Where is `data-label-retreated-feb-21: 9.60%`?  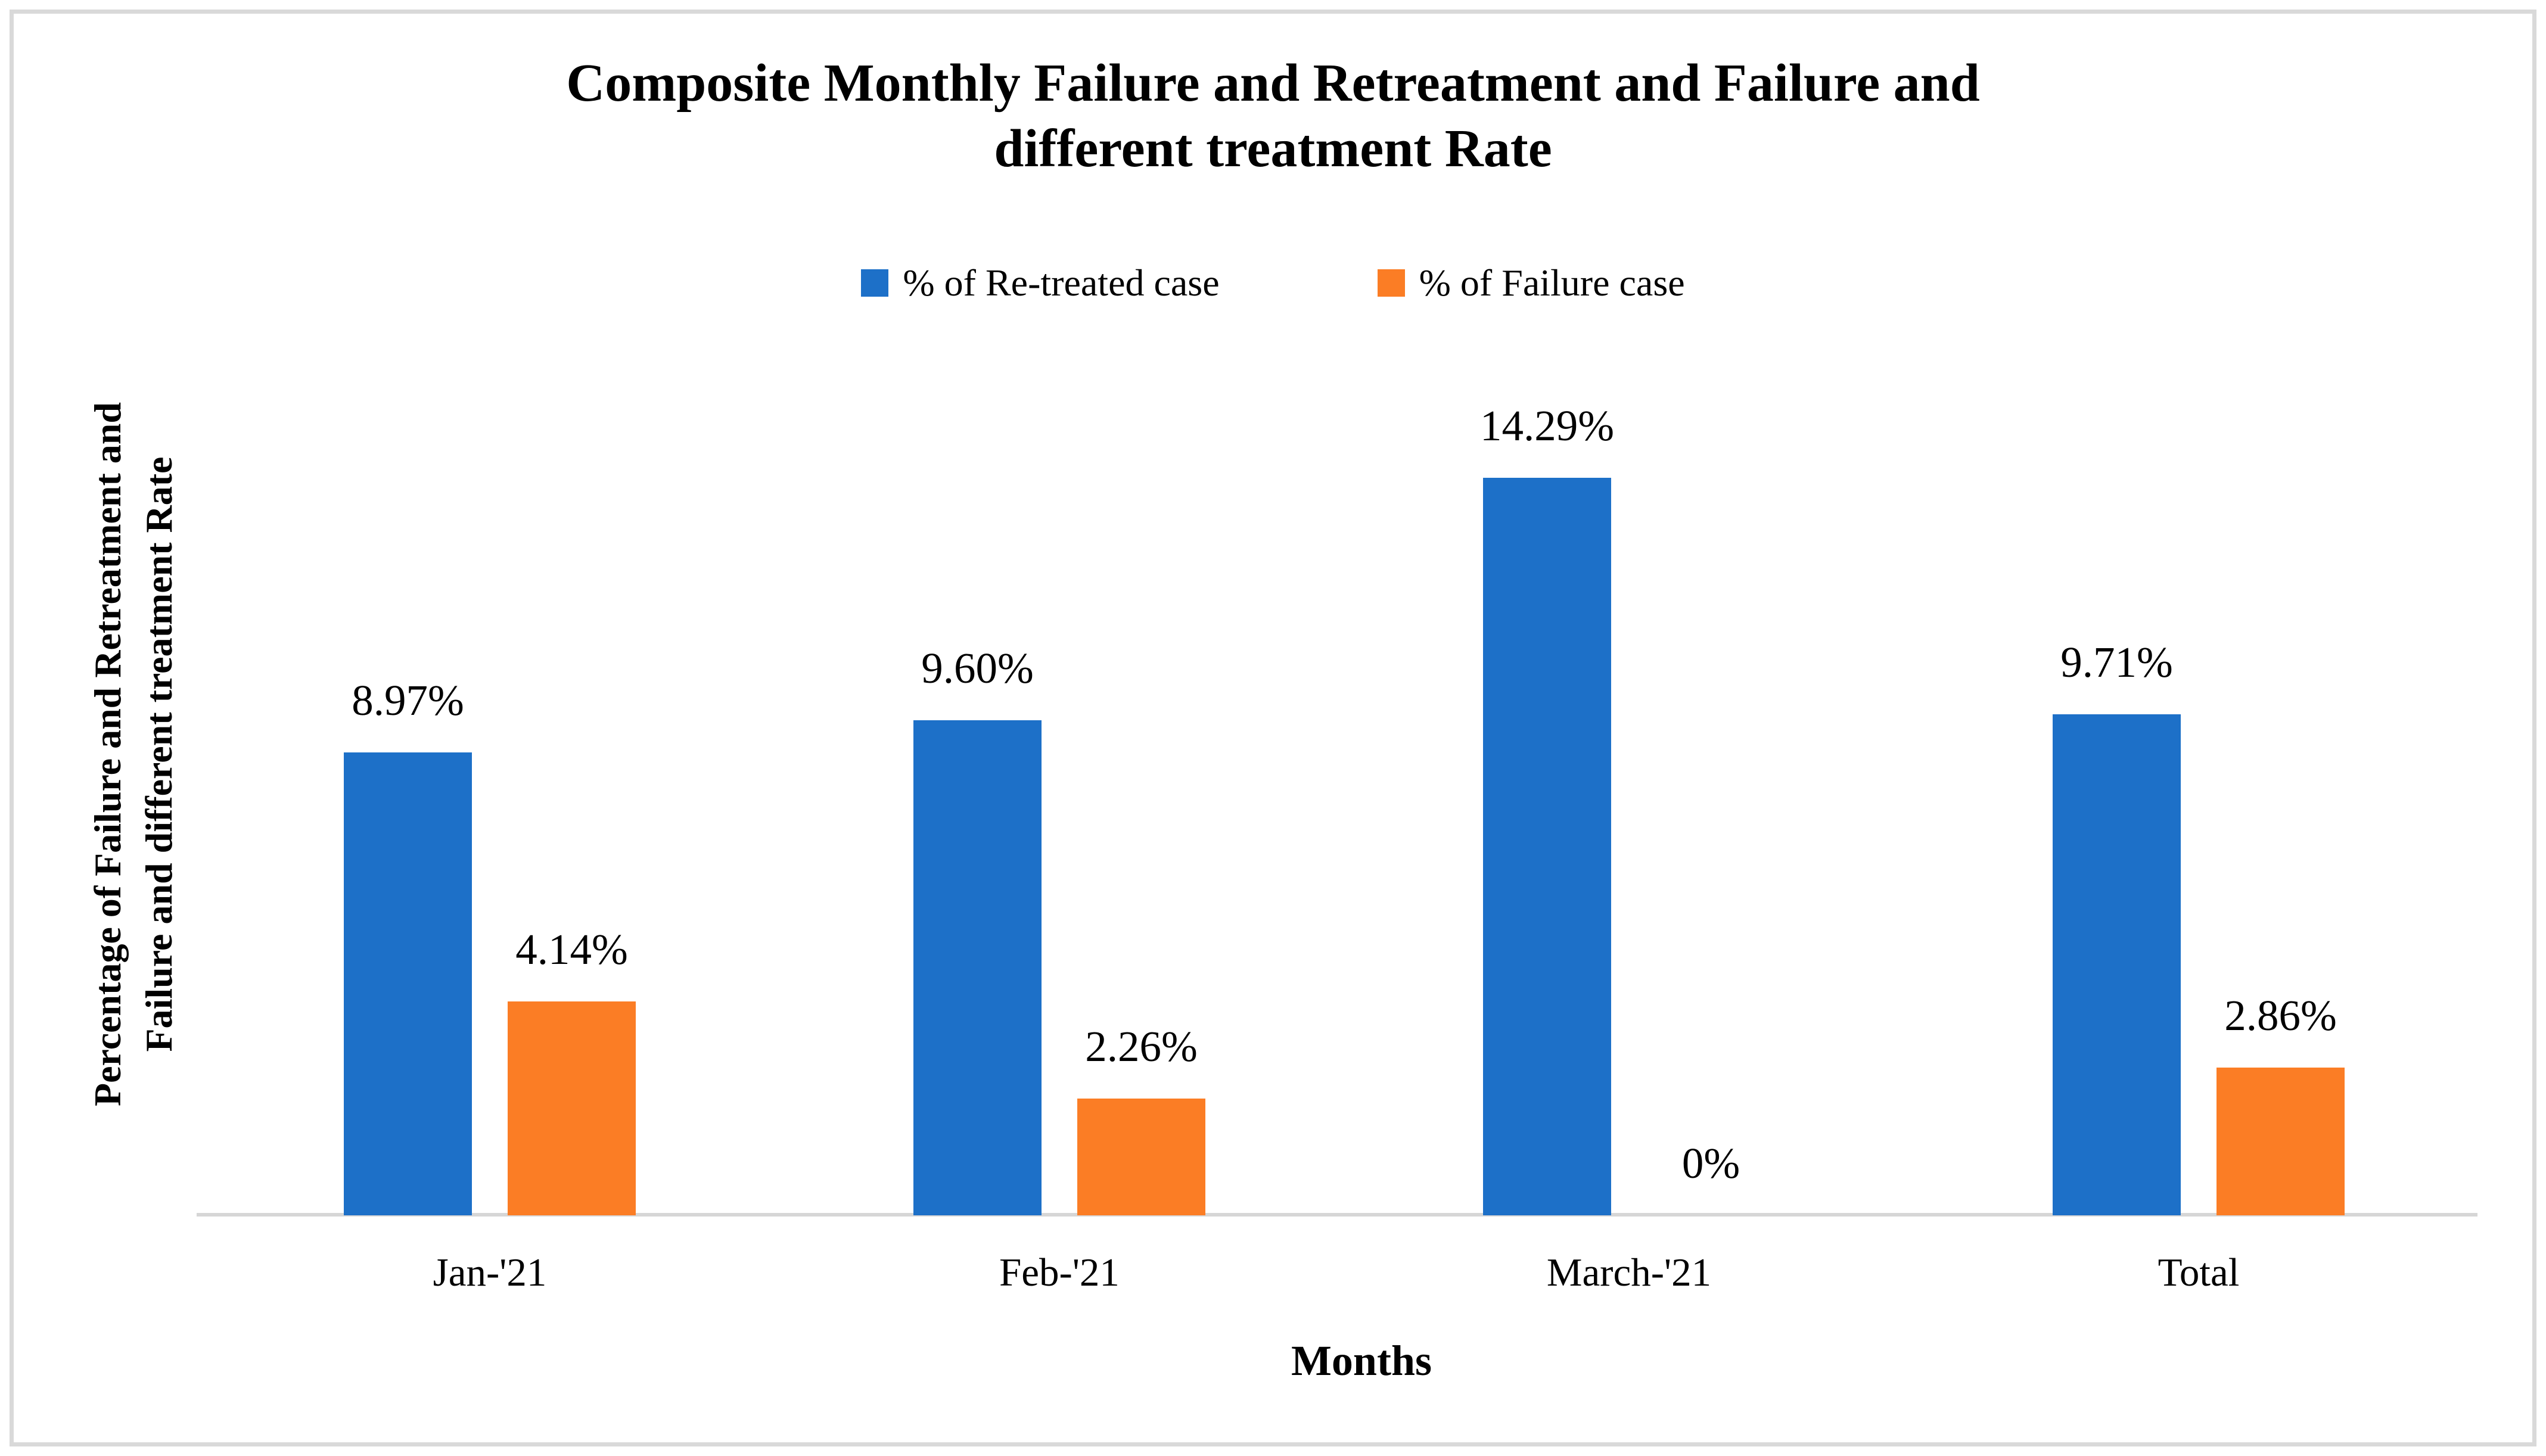
data-label-retreated-feb-21: 9.60% is located at coordinates (977, 668).